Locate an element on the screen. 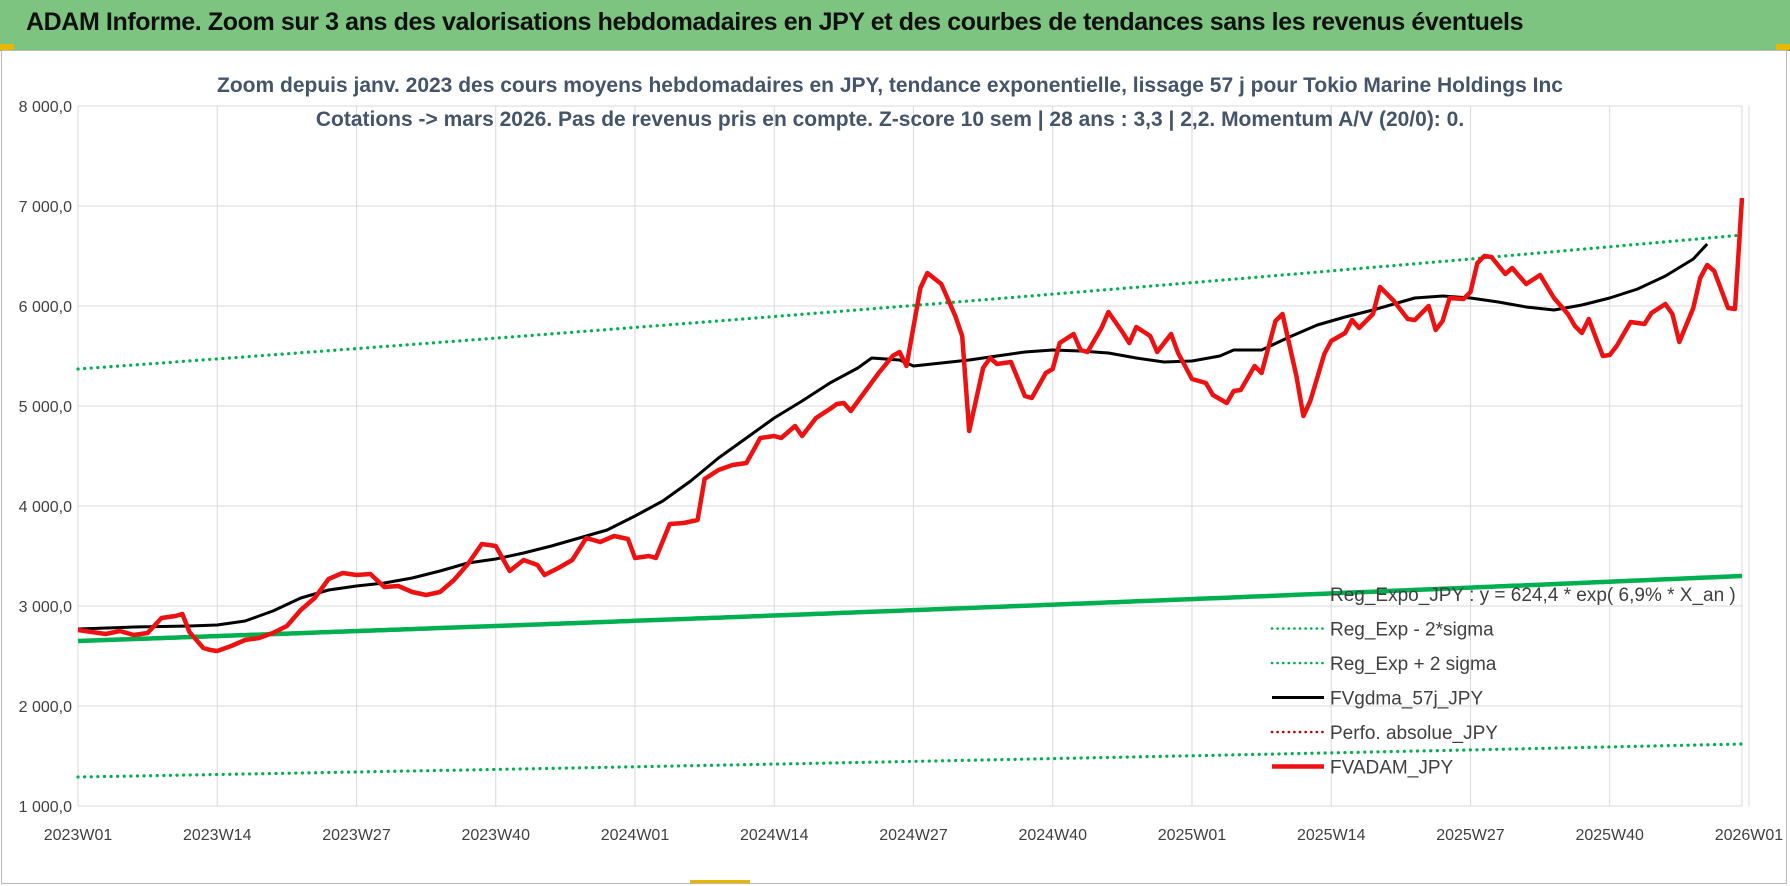  x-tick-label: 2026W01 is located at coordinates (1749, 835).